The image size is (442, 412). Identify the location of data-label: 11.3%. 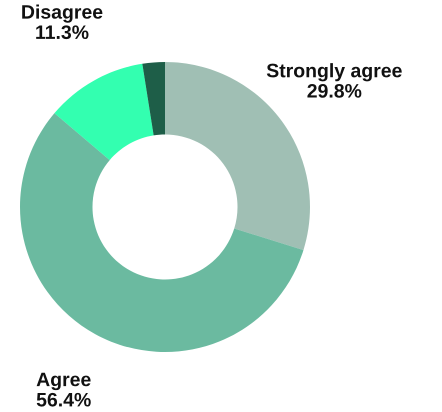
(62, 32).